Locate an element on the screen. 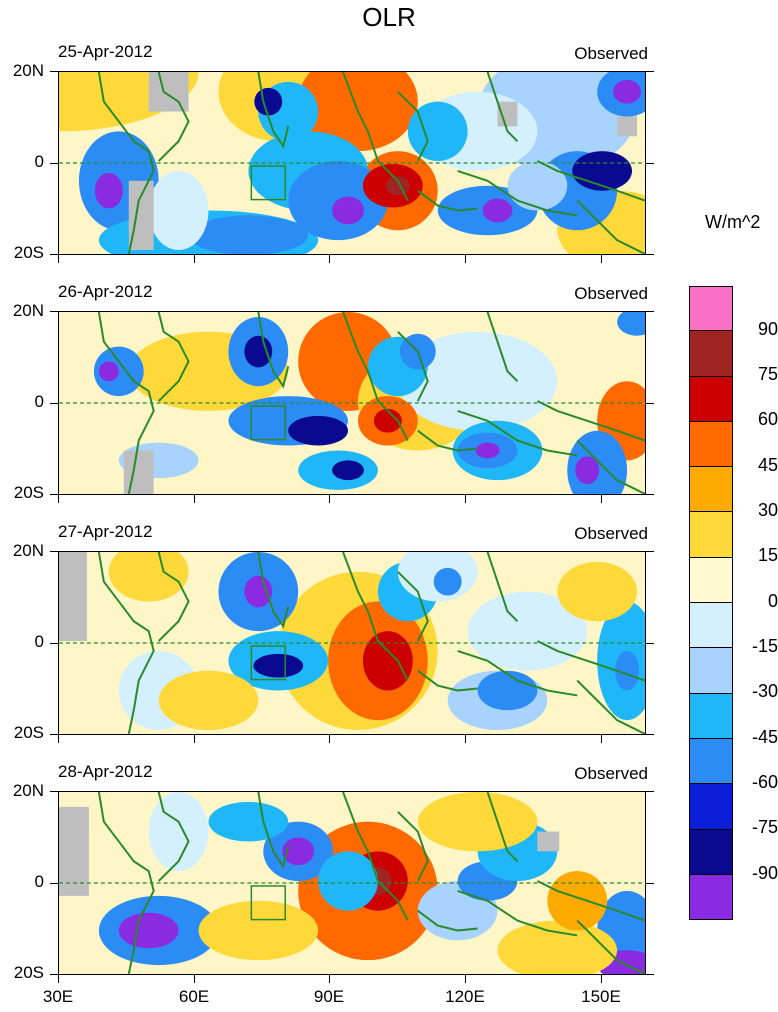 The height and width of the screenshot is (1012, 778). ytick-20s-2: 20S is located at coordinates (28, 492).